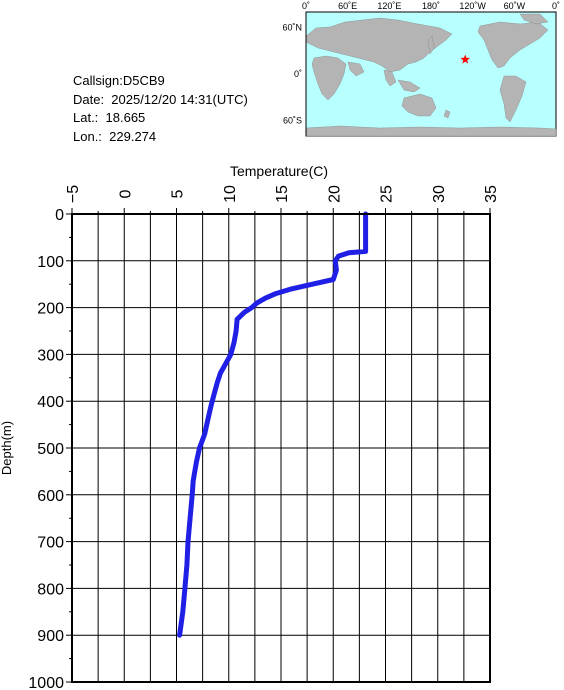 The width and height of the screenshot is (564, 690). I want to click on y-tick-label: 1000, so click(46, 682).